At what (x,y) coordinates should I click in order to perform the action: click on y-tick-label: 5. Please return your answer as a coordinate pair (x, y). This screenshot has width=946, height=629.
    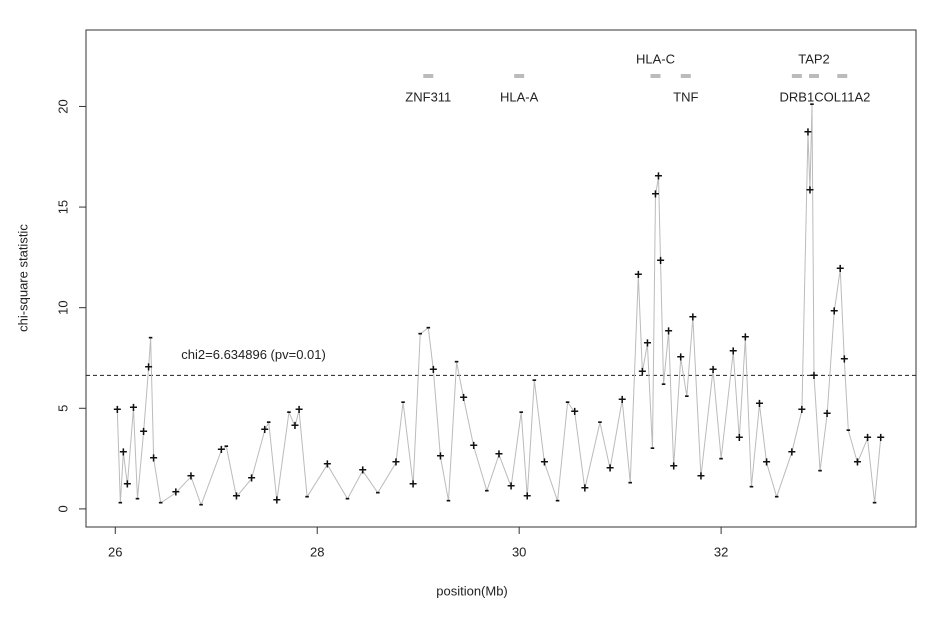
    Looking at the image, I should click on (62, 408).